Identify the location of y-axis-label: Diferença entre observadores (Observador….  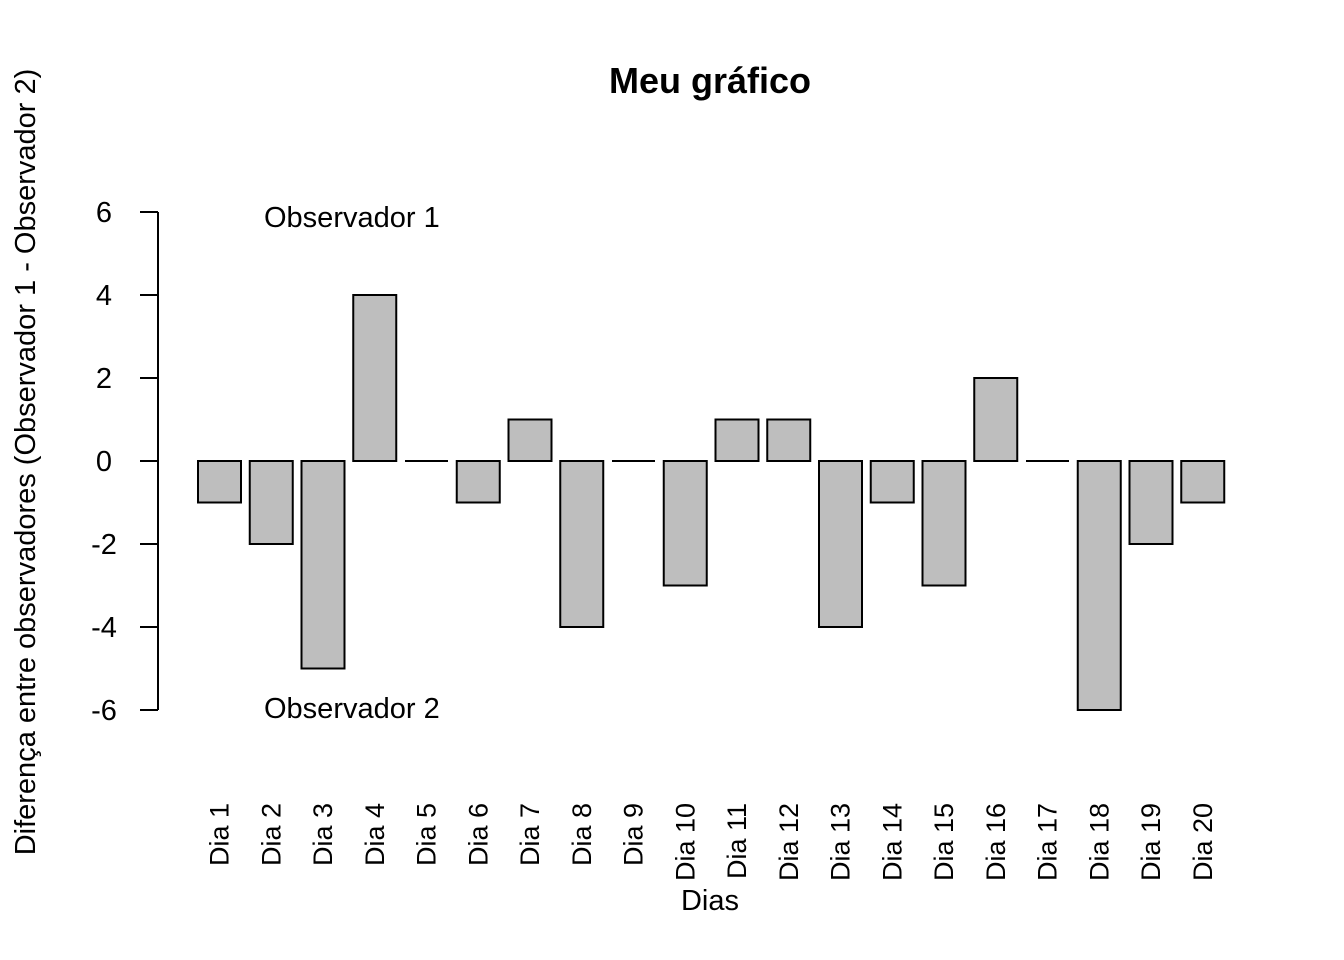
(26, 462).